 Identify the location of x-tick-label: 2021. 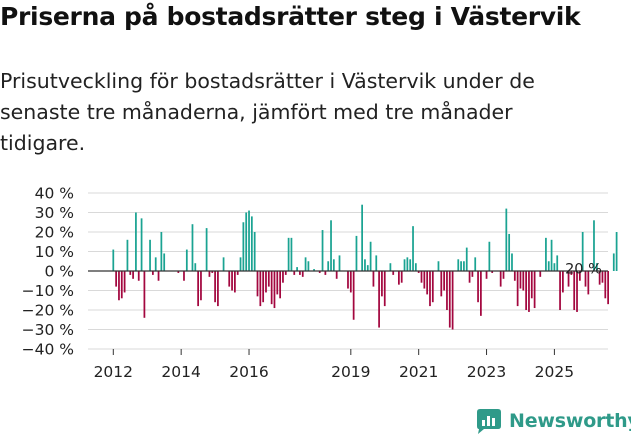
(418, 372).